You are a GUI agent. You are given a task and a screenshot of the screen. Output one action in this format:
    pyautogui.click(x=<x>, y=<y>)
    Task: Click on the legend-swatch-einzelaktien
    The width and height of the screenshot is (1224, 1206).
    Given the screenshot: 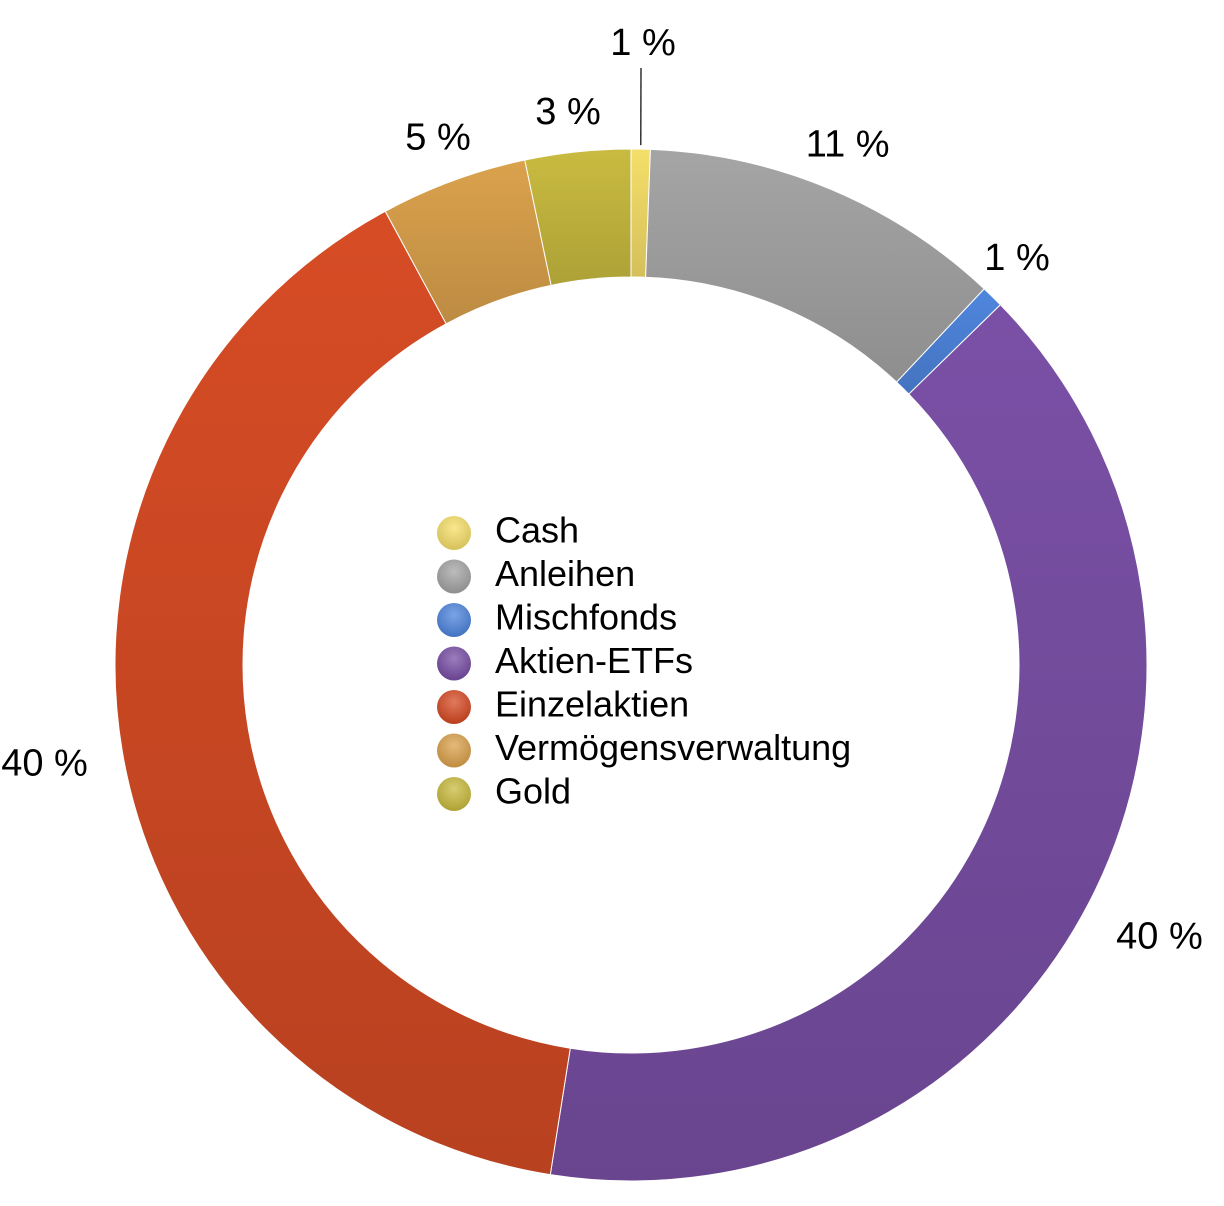 What is the action you would take?
    pyautogui.click(x=454, y=707)
    